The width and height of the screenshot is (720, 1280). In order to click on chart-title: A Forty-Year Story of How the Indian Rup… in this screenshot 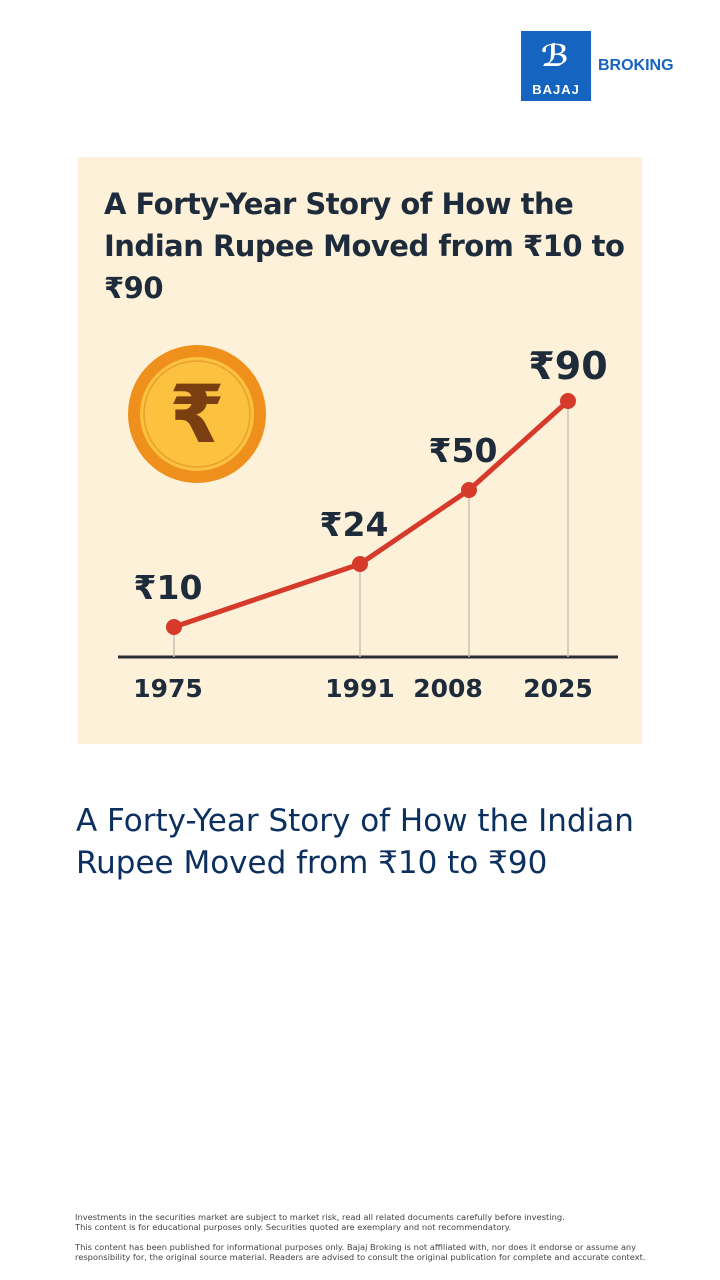, I will do `click(364, 246)`.